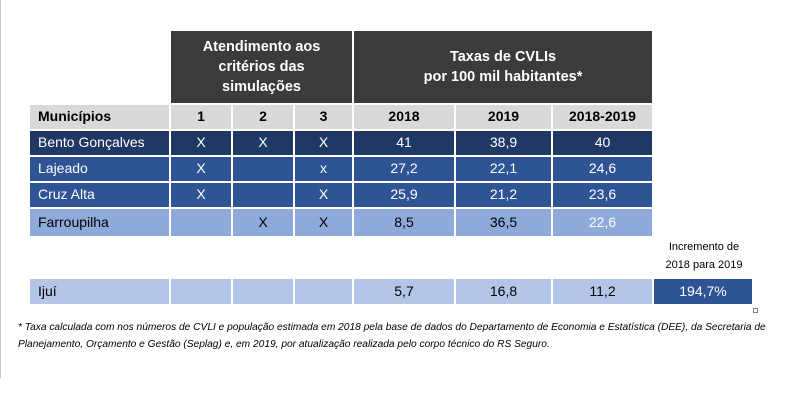 The height and width of the screenshot is (402, 800). I want to click on increment-label: Incremento de 2018 para 2019, so click(704, 256).